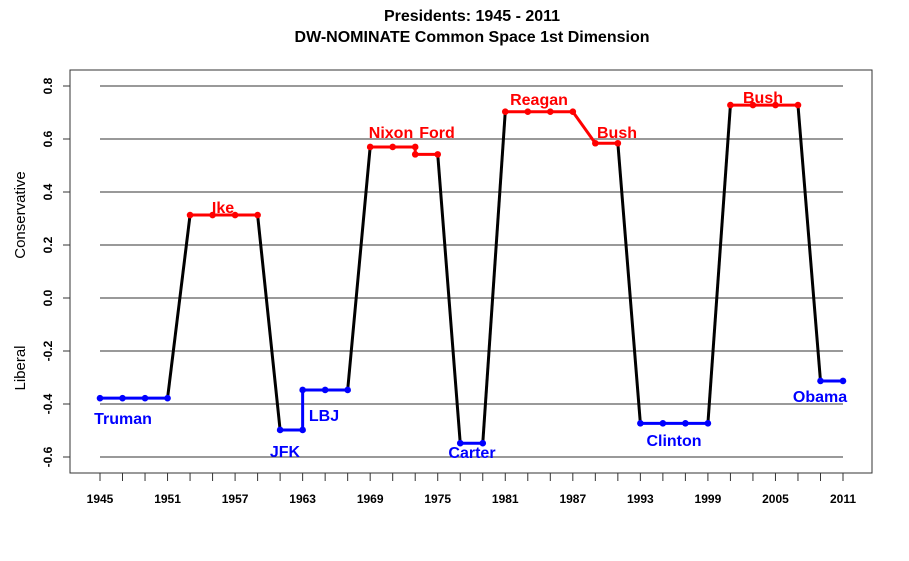  I want to click on president-label: Clinton, so click(673, 441).